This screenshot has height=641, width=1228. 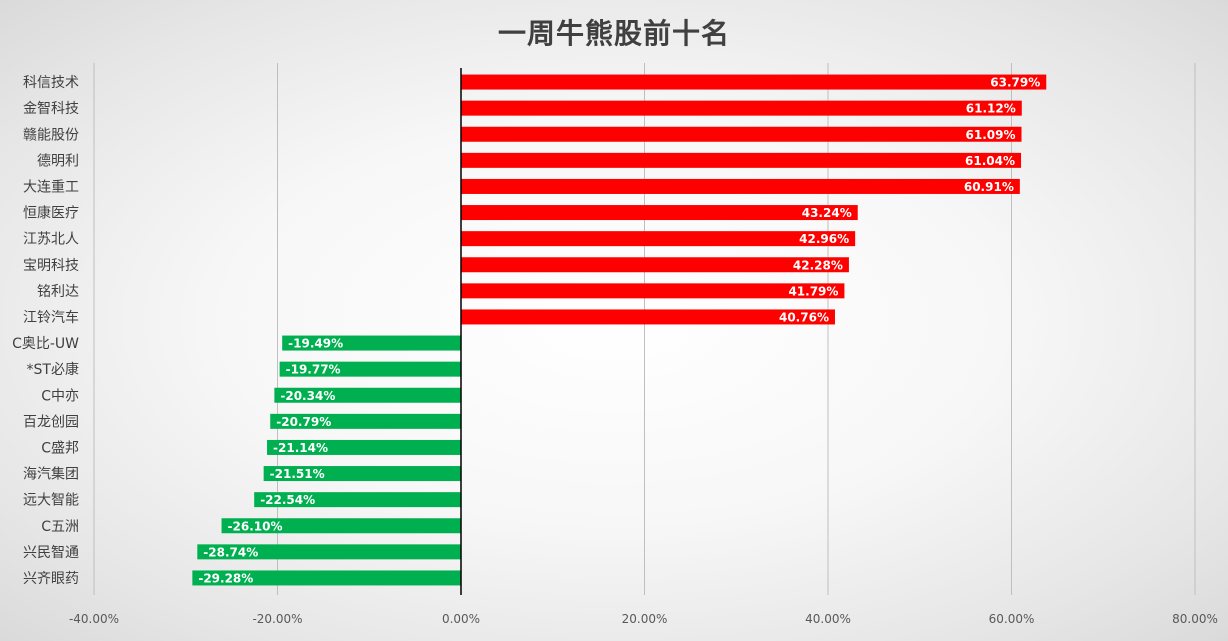 I want to click on category-label: 百龙创园, so click(x=51, y=422).